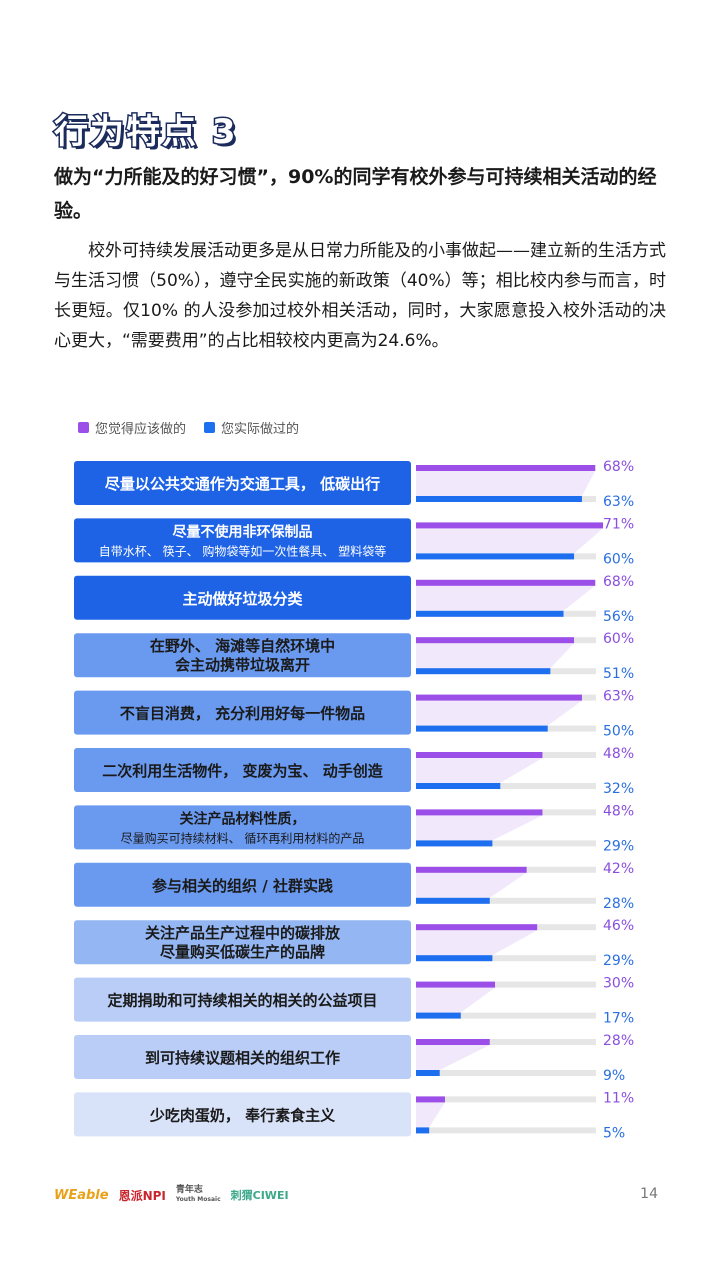 The width and height of the screenshot is (710, 1262). Describe the element at coordinates (81, 1195) in the screenshot. I see `weable-logo: WEable` at that location.